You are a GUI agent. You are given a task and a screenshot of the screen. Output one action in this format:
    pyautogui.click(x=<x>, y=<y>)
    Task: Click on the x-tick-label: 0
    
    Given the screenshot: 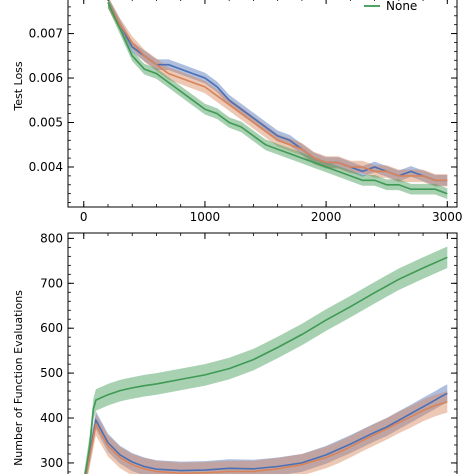 What is the action you would take?
    pyautogui.click(x=84, y=217)
    